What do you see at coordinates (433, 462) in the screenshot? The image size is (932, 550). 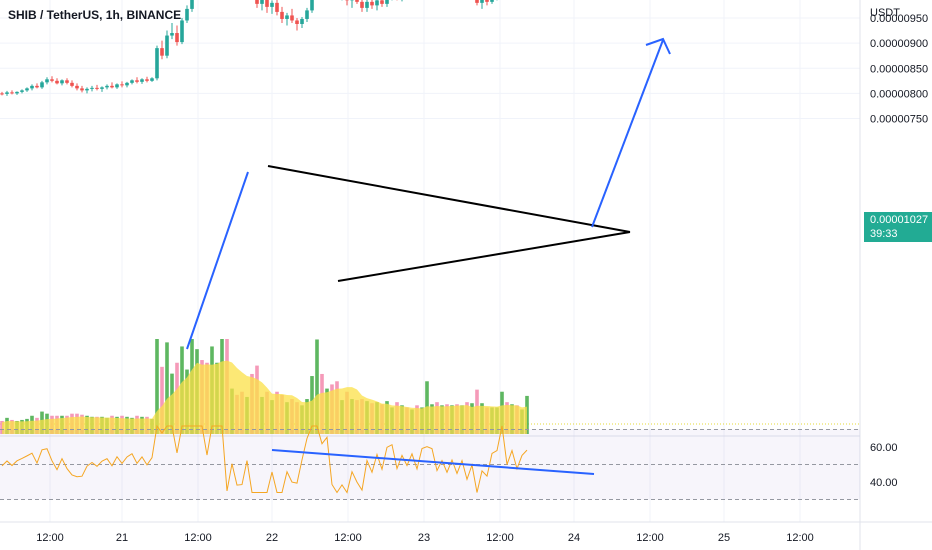 I see `rsi-divergence-line` at bounding box center [433, 462].